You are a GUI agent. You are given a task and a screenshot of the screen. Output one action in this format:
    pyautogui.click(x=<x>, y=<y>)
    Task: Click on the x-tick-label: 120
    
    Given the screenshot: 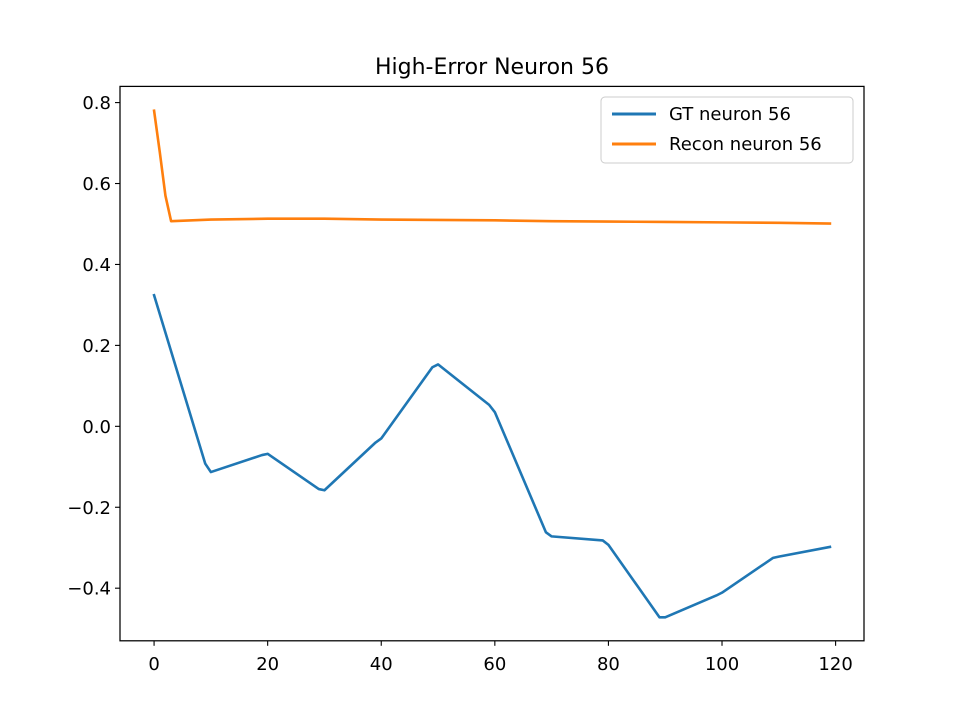 What is the action you would take?
    pyautogui.click(x=835, y=664)
    